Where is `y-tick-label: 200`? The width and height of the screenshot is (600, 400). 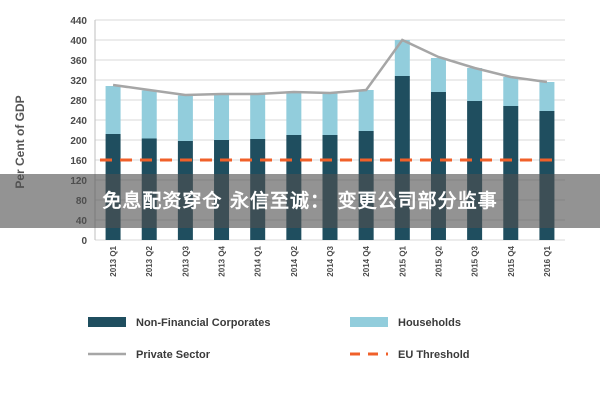
y-tick-label: 200 is located at coordinates (78, 141).